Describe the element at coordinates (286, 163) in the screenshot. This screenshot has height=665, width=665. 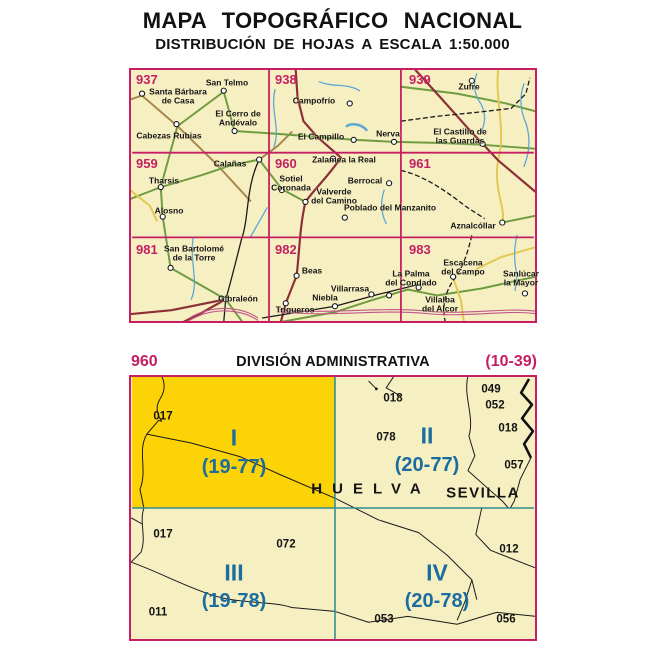
I see `sheet-number-960: 960` at that location.